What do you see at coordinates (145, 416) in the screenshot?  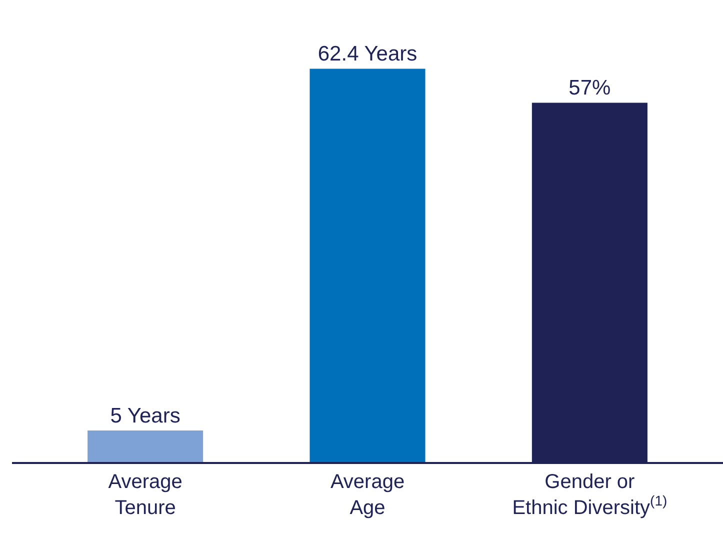 I see `data-label: 5 Years` at bounding box center [145, 416].